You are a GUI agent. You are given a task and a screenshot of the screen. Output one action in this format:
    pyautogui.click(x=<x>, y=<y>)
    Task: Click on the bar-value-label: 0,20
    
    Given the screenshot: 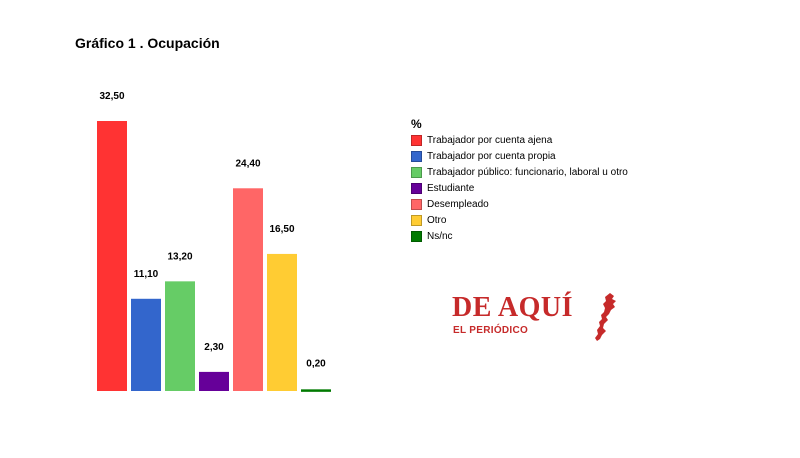 What is the action you would take?
    pyautogui.click(x=316, y=364)
    